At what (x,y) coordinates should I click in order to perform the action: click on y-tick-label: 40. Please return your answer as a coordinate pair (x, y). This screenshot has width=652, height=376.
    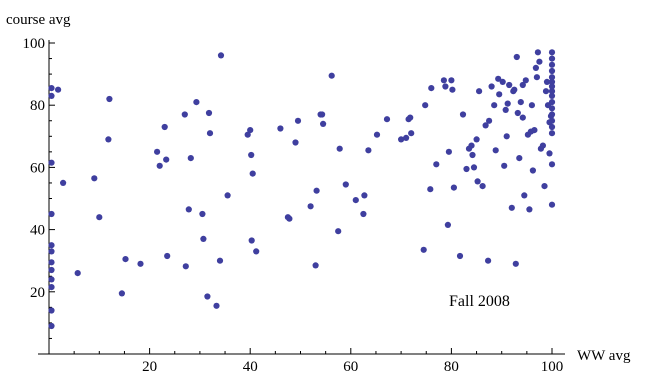
    Looking at the image, I should click on (37, 231).